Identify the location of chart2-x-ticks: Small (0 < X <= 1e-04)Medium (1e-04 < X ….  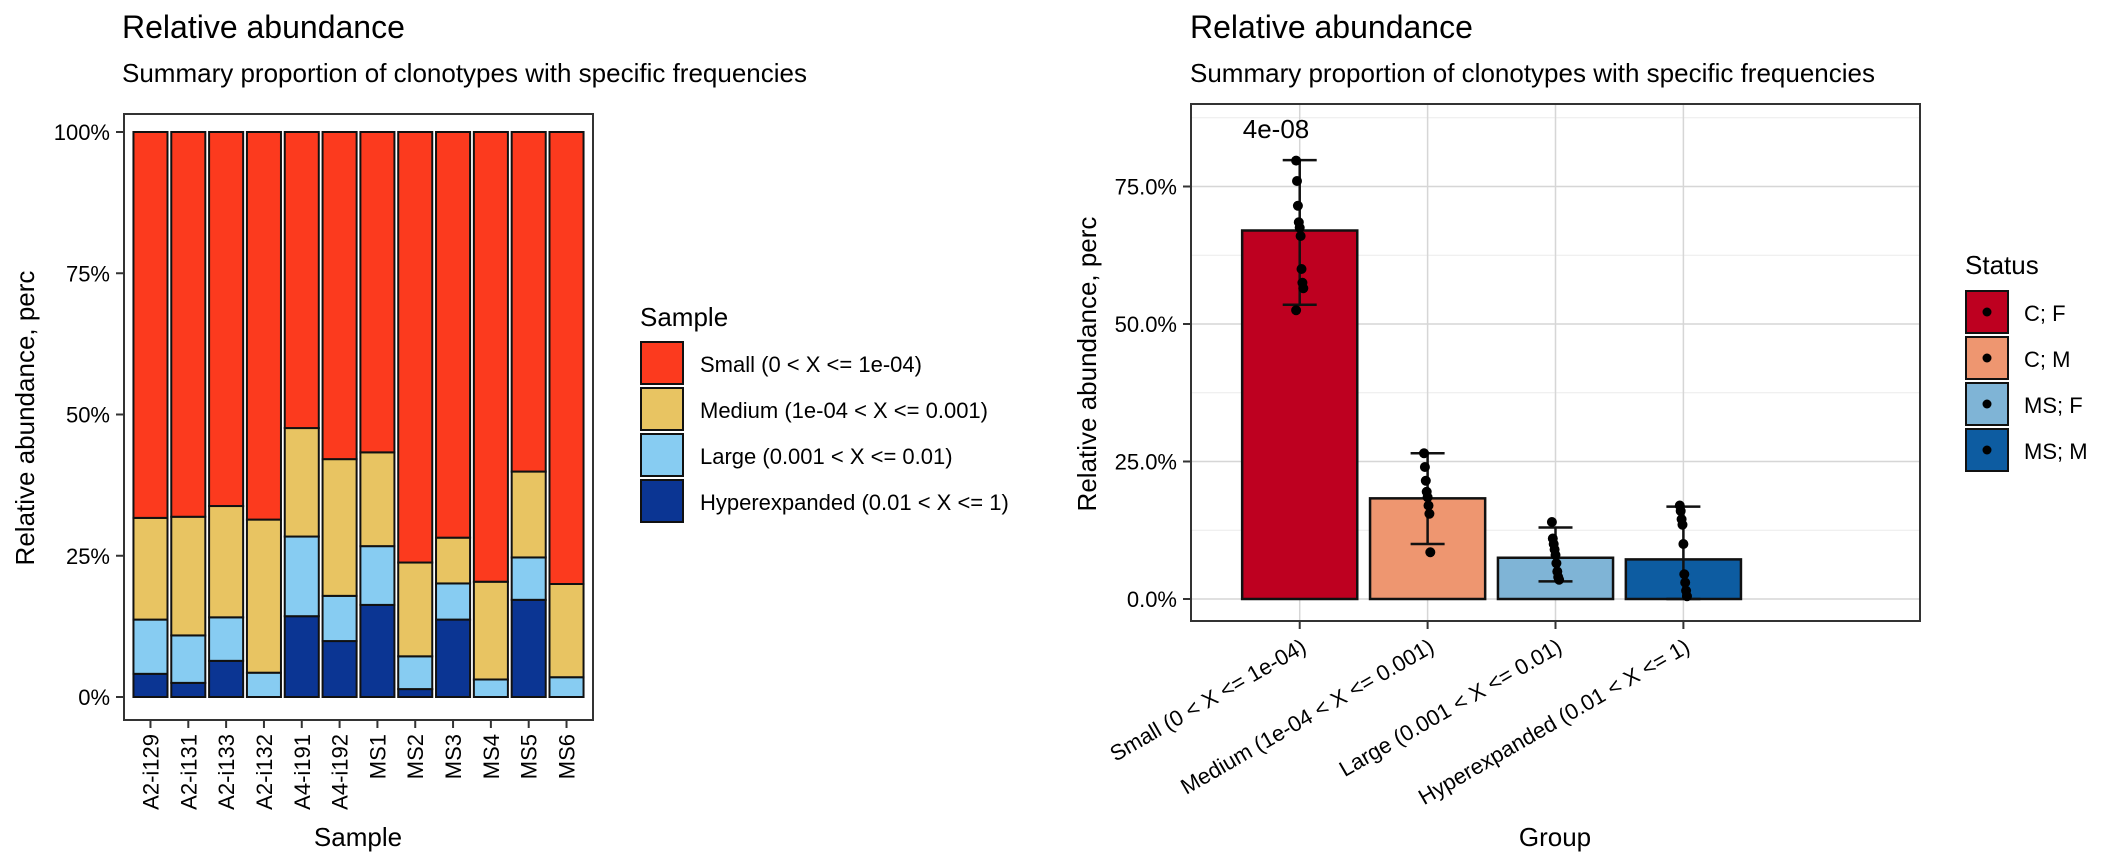
(1399, 715).